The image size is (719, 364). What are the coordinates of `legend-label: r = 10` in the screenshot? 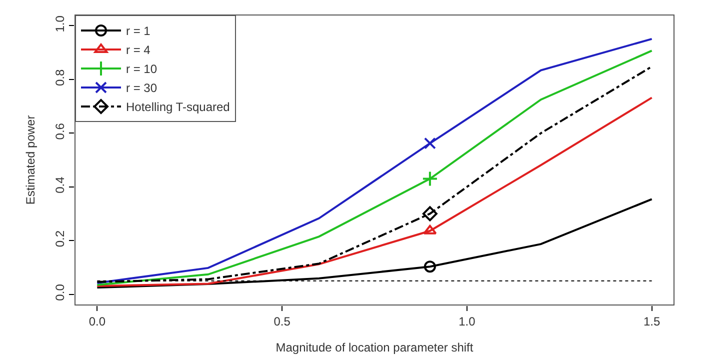 It's located at (142, 69).